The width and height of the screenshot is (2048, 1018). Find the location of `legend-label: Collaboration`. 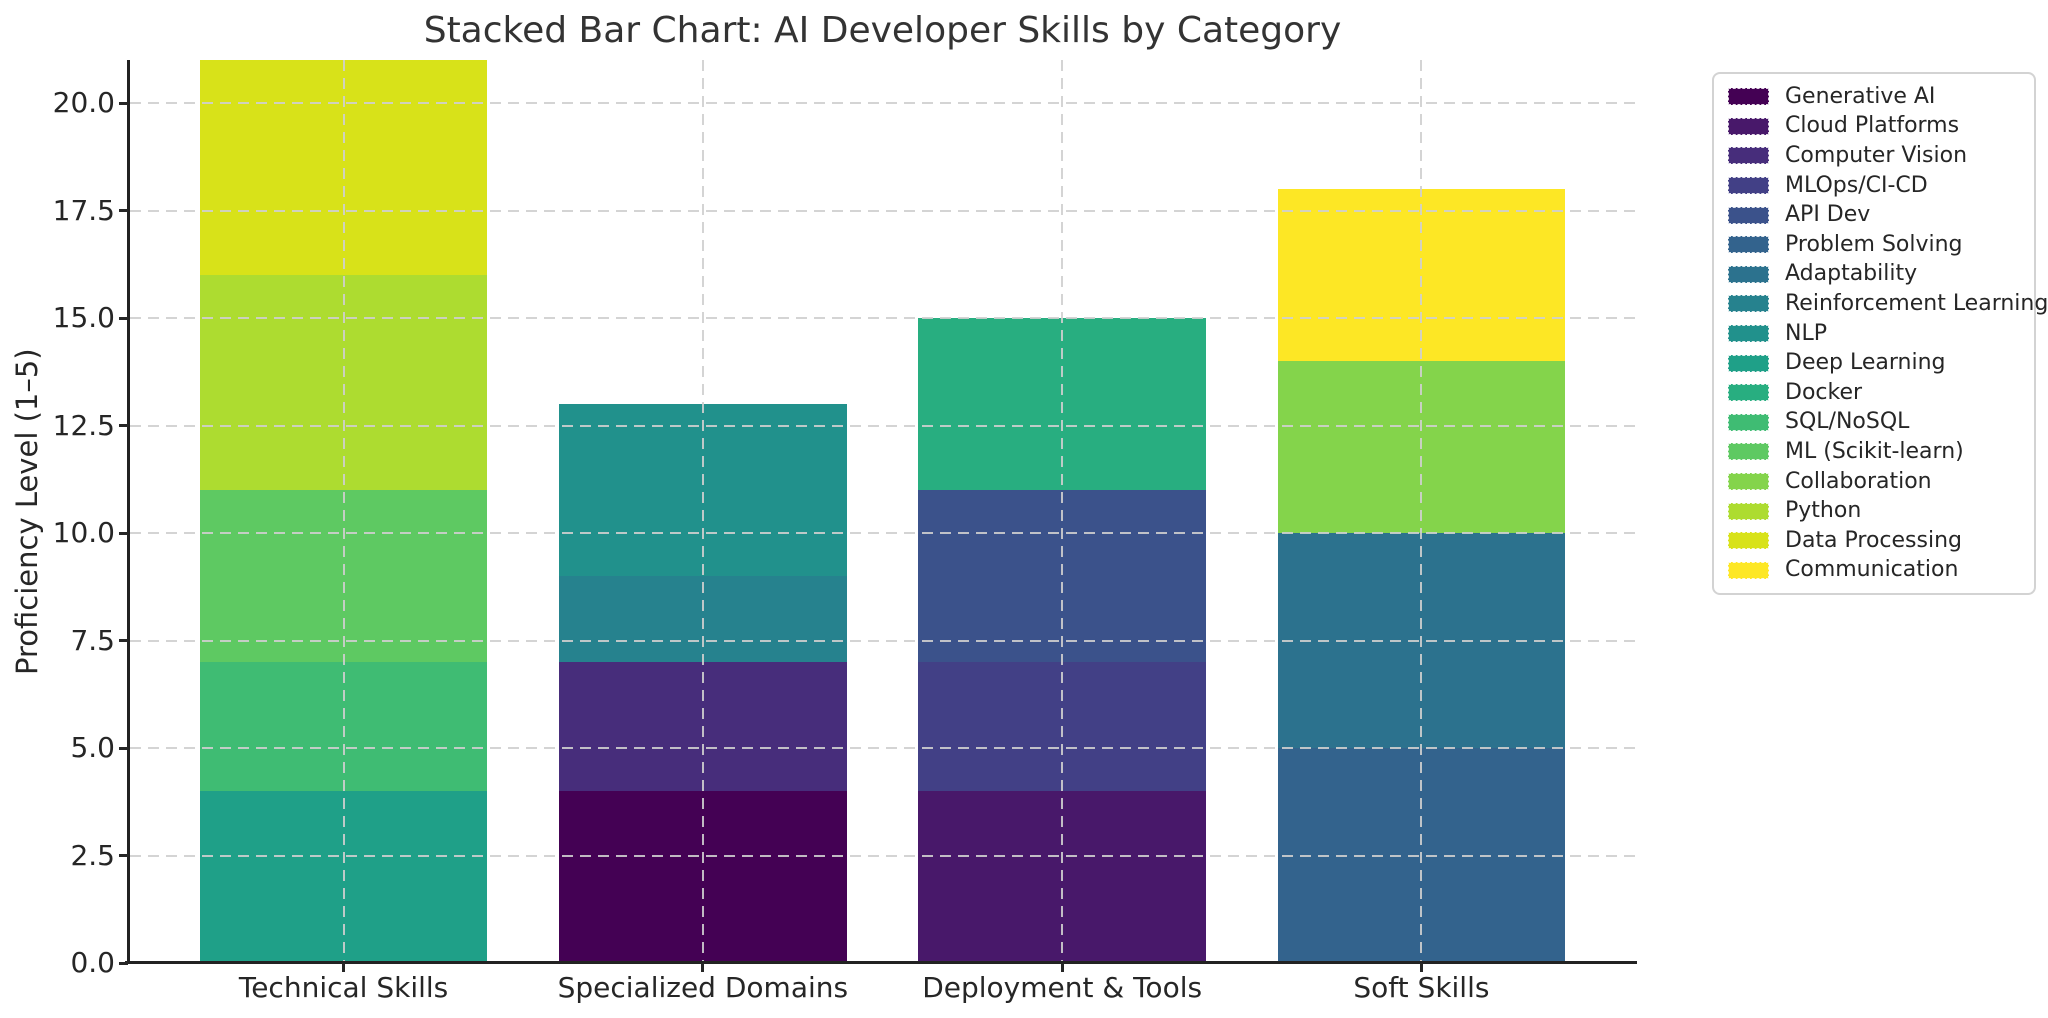

legend-label: Collaboration is located at coordinates (1858, 481).